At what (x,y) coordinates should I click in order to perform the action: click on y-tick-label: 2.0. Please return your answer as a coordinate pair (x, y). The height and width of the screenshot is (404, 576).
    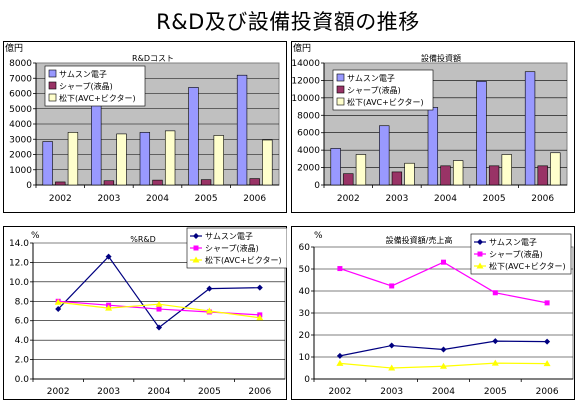
    Looking at the image, I should click on (22, 361).